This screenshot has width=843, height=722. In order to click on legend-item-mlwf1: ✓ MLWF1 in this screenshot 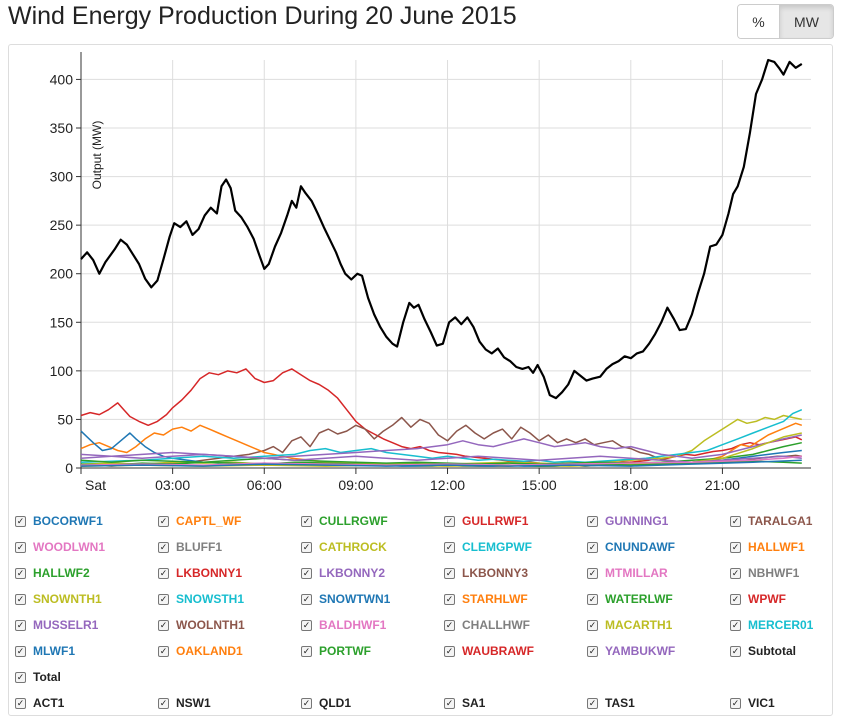, I will do `click(45, 651)`.